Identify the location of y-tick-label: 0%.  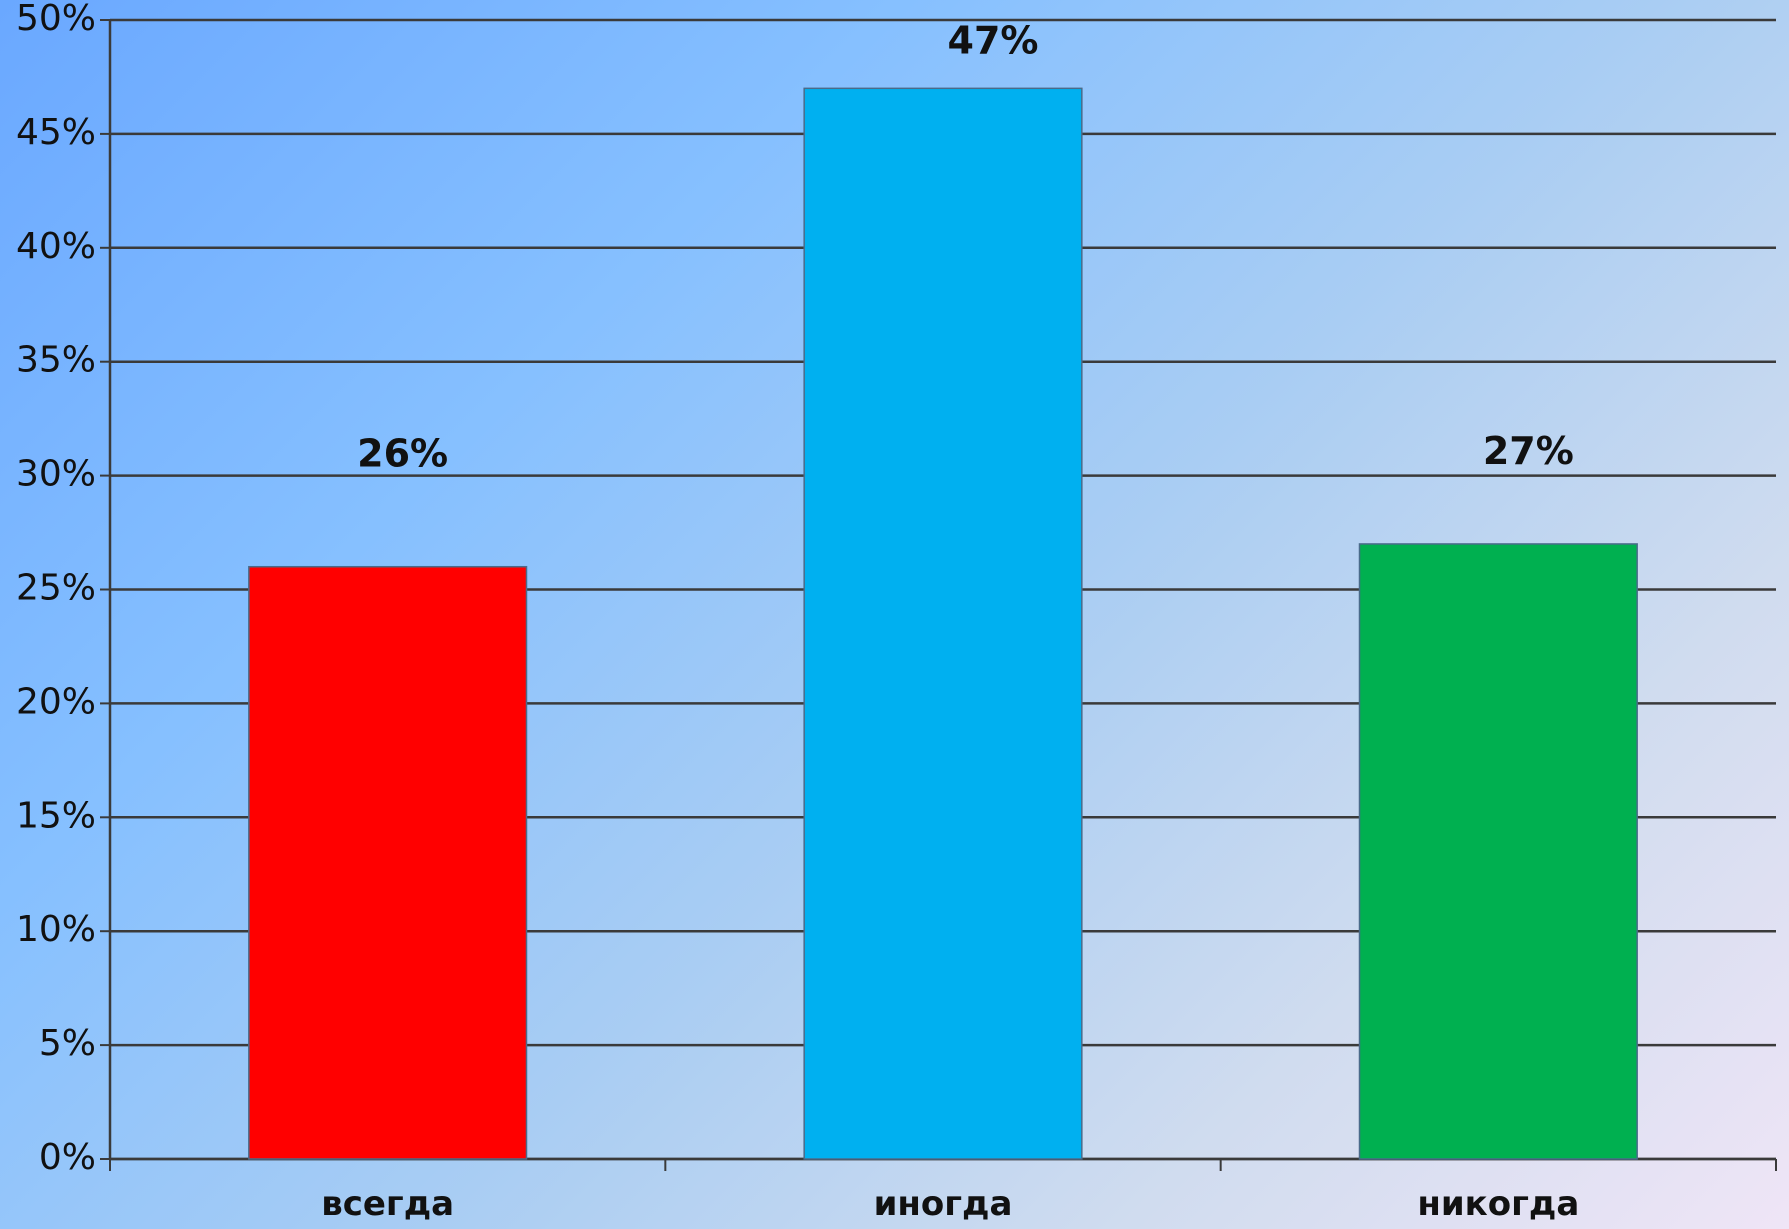
(67, 1157).